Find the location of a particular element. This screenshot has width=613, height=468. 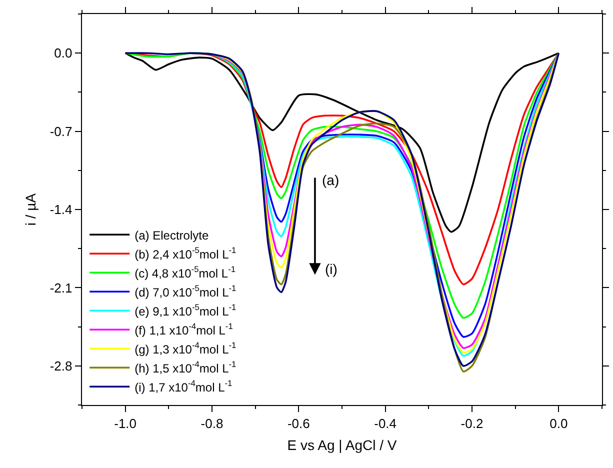

y-tick-label: 0.0 is located at coordinates (63, 53).